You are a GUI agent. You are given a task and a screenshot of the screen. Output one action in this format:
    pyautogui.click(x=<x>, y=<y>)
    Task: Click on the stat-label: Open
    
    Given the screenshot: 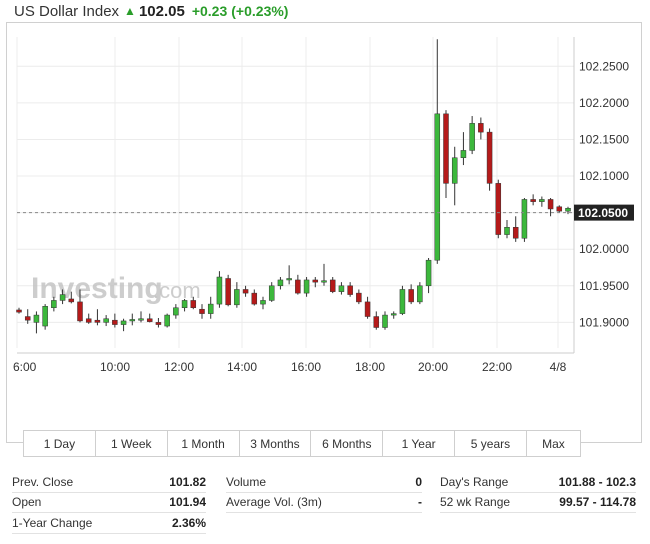 What is the action you would take?
    pyautogui.click(x=27, y=502)
    